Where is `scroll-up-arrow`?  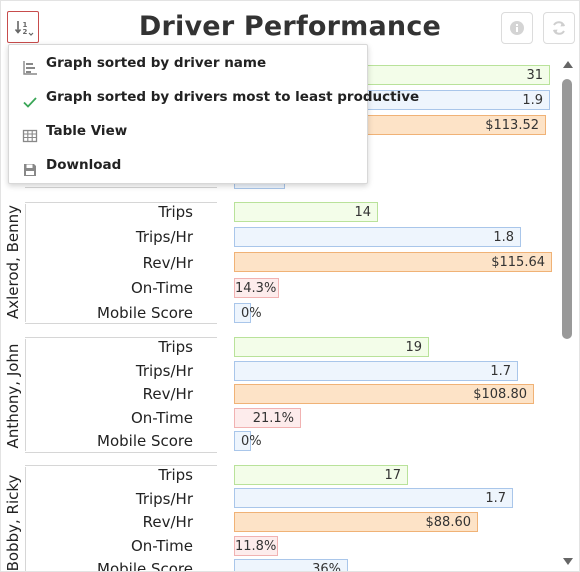
scroll-up-arrow is located at coordinates (568, 64).